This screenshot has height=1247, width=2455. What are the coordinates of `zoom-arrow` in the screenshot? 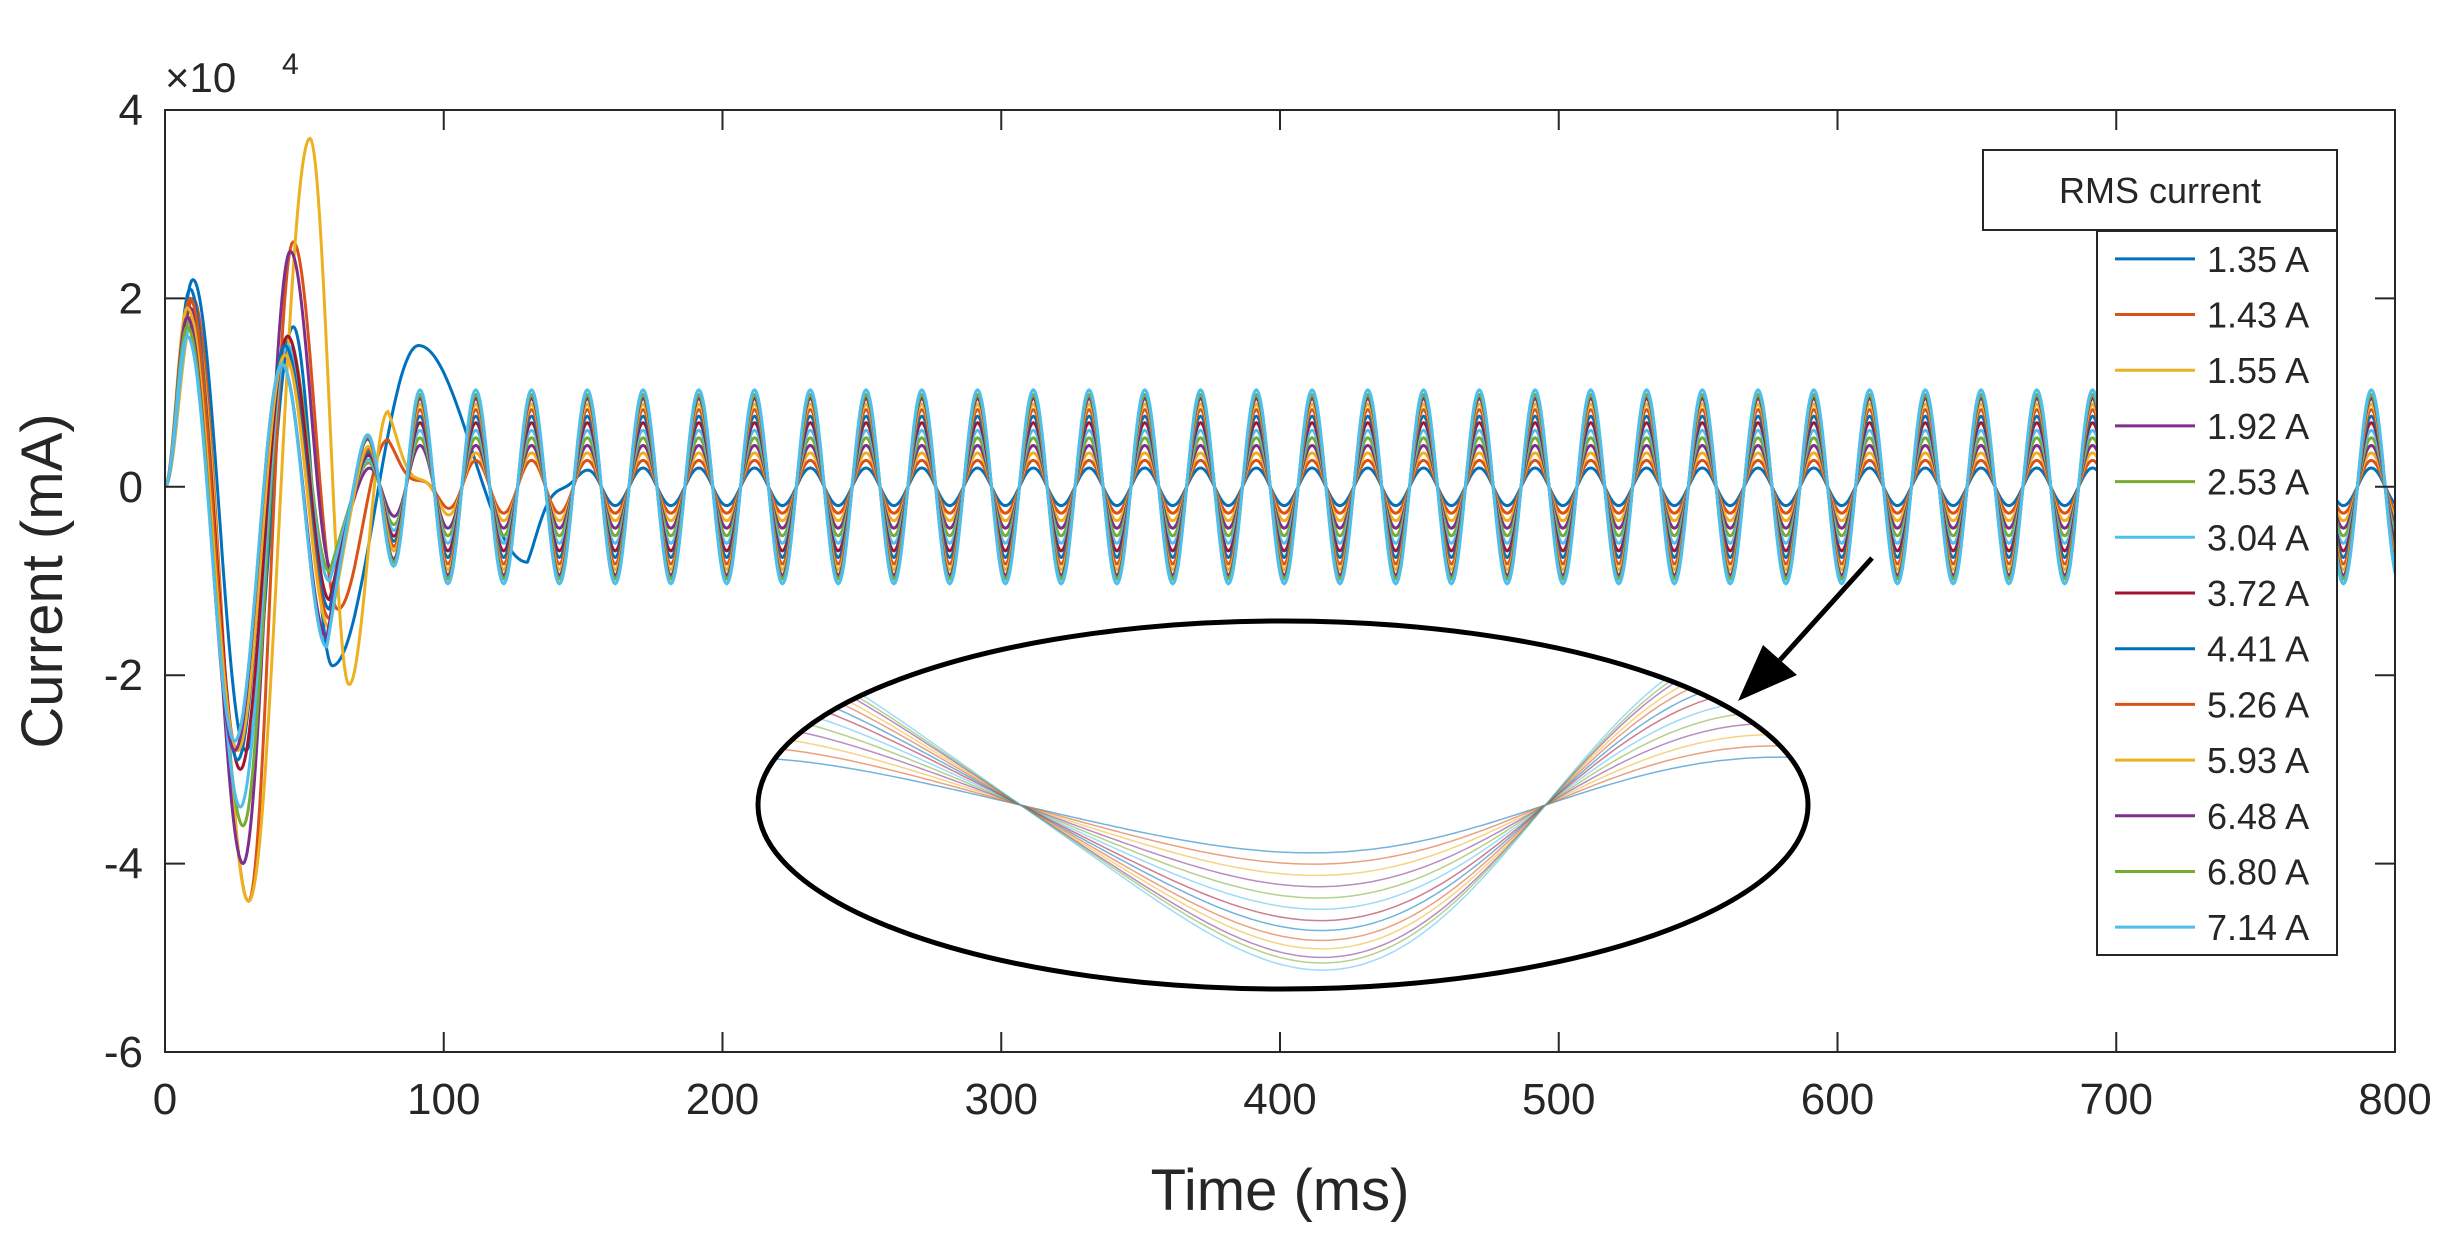 It's located at (1806, 628).